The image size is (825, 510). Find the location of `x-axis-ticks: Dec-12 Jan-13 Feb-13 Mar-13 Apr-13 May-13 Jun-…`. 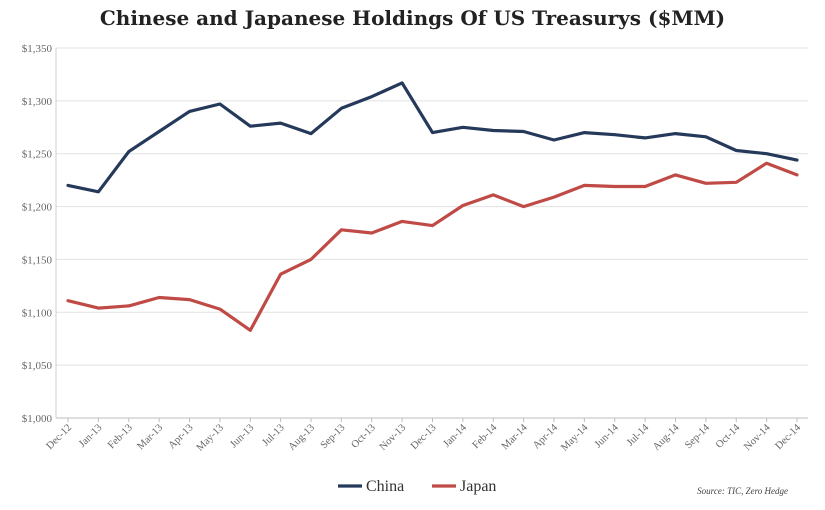

x-axis-ticks: Dec-12 Jan-13 Feb-13 Mar-13 Apr-13 May-13 Jun-… is located at coordinates (424, 436).